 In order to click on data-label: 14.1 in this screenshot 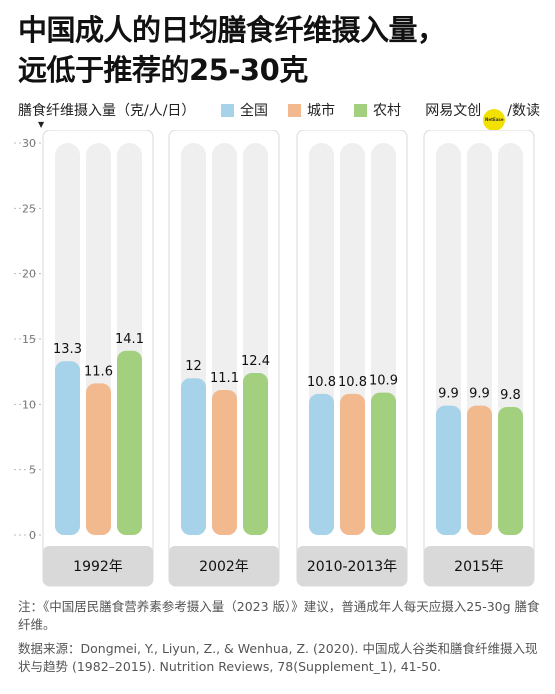, I will do `click(129, 339)`.